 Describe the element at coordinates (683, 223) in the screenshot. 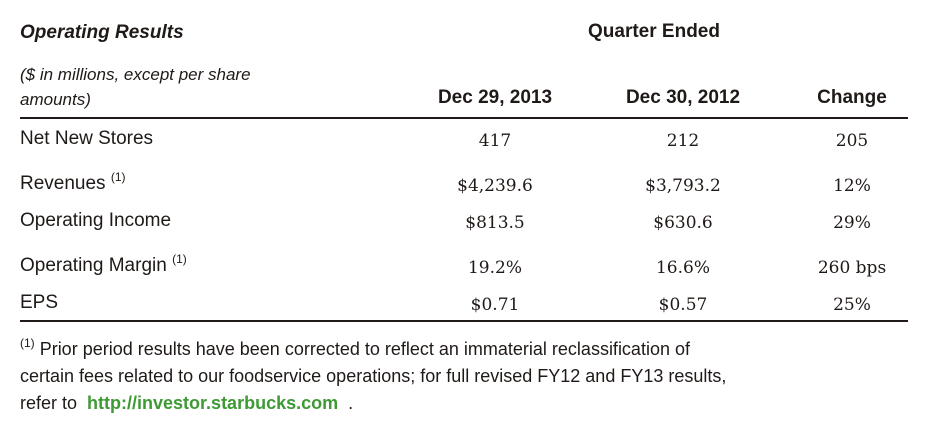

I see `cell-operating-income-2012: $630.6` at that location.